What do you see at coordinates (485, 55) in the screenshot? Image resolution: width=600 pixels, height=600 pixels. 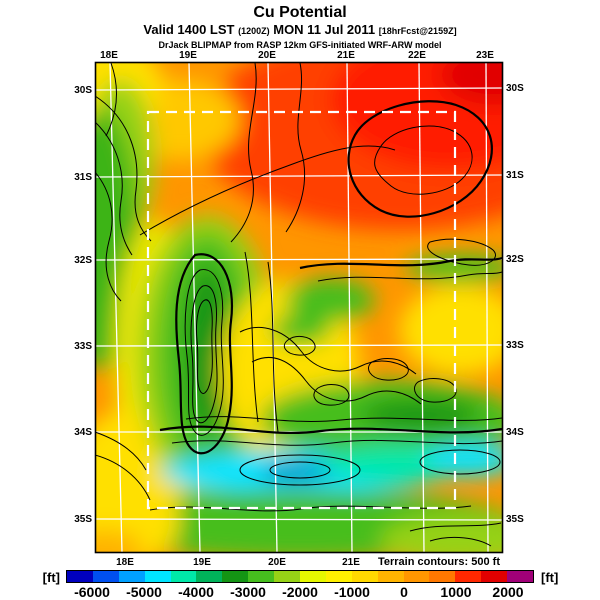 I see `lon-tick-label: 23E` at bounding box center [485, 55].